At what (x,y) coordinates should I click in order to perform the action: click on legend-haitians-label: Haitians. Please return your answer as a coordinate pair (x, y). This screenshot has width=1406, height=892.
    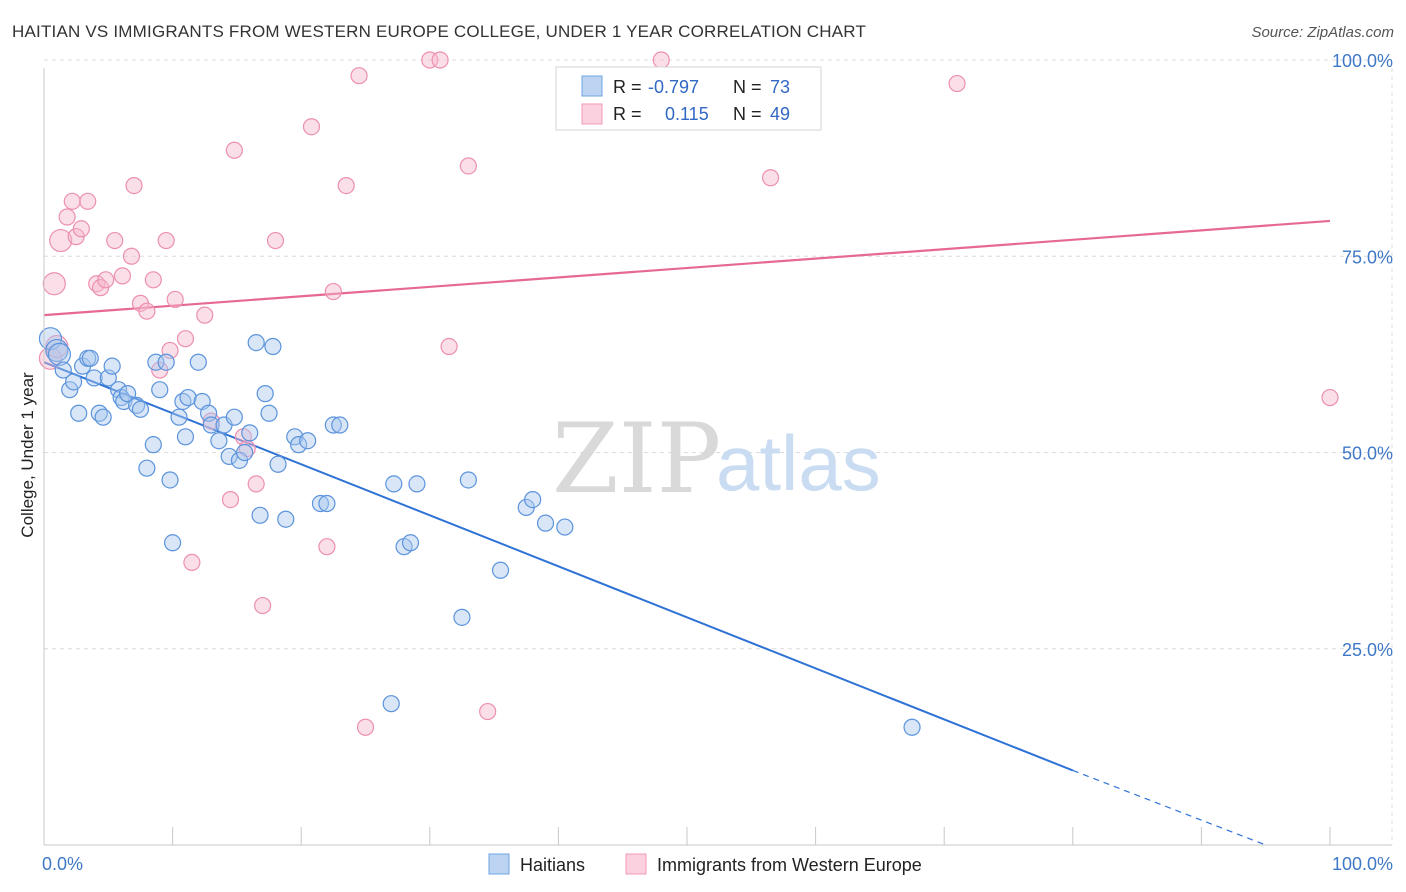
    Looking at the image, I should click on (552, 865).